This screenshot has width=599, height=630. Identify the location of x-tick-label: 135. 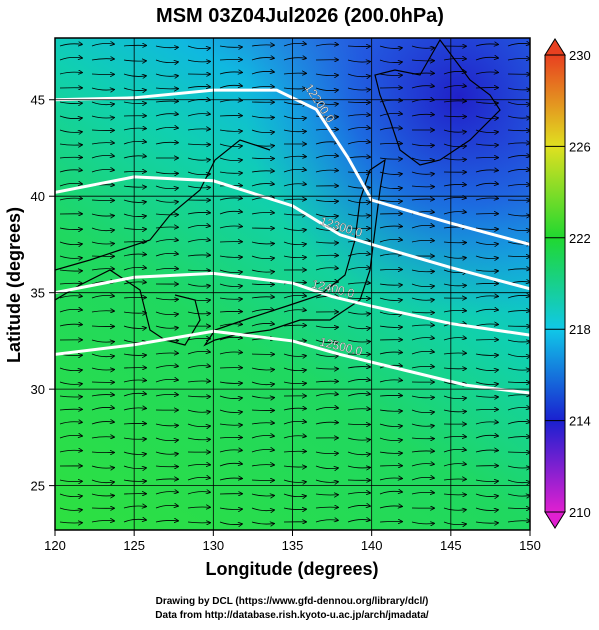
(293, 545).